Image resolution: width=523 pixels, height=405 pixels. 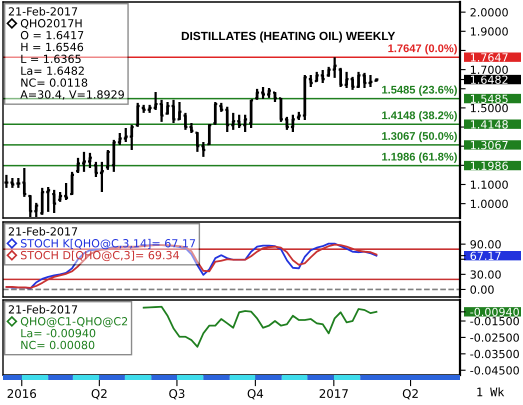 What do you see at coordinates (108, 244) in the screenshot?
I see `legend-label: STOCH K[QHO@C,3,14]= 67.17` at bounding box center [108, 244].